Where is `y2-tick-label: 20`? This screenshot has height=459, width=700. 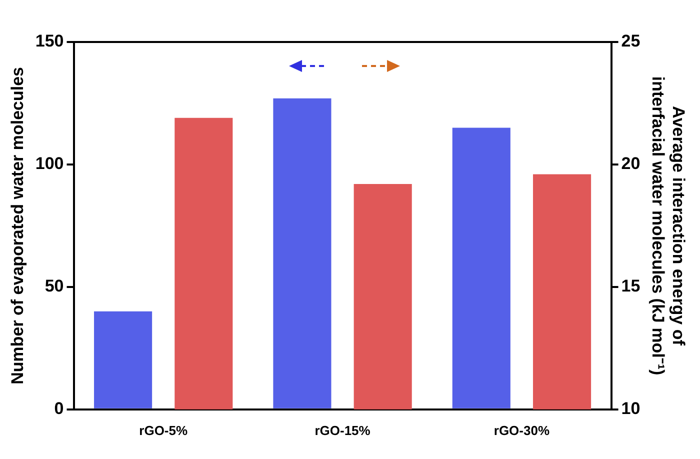 y2-tick-label: 20 is located at coordinates (630, 164).